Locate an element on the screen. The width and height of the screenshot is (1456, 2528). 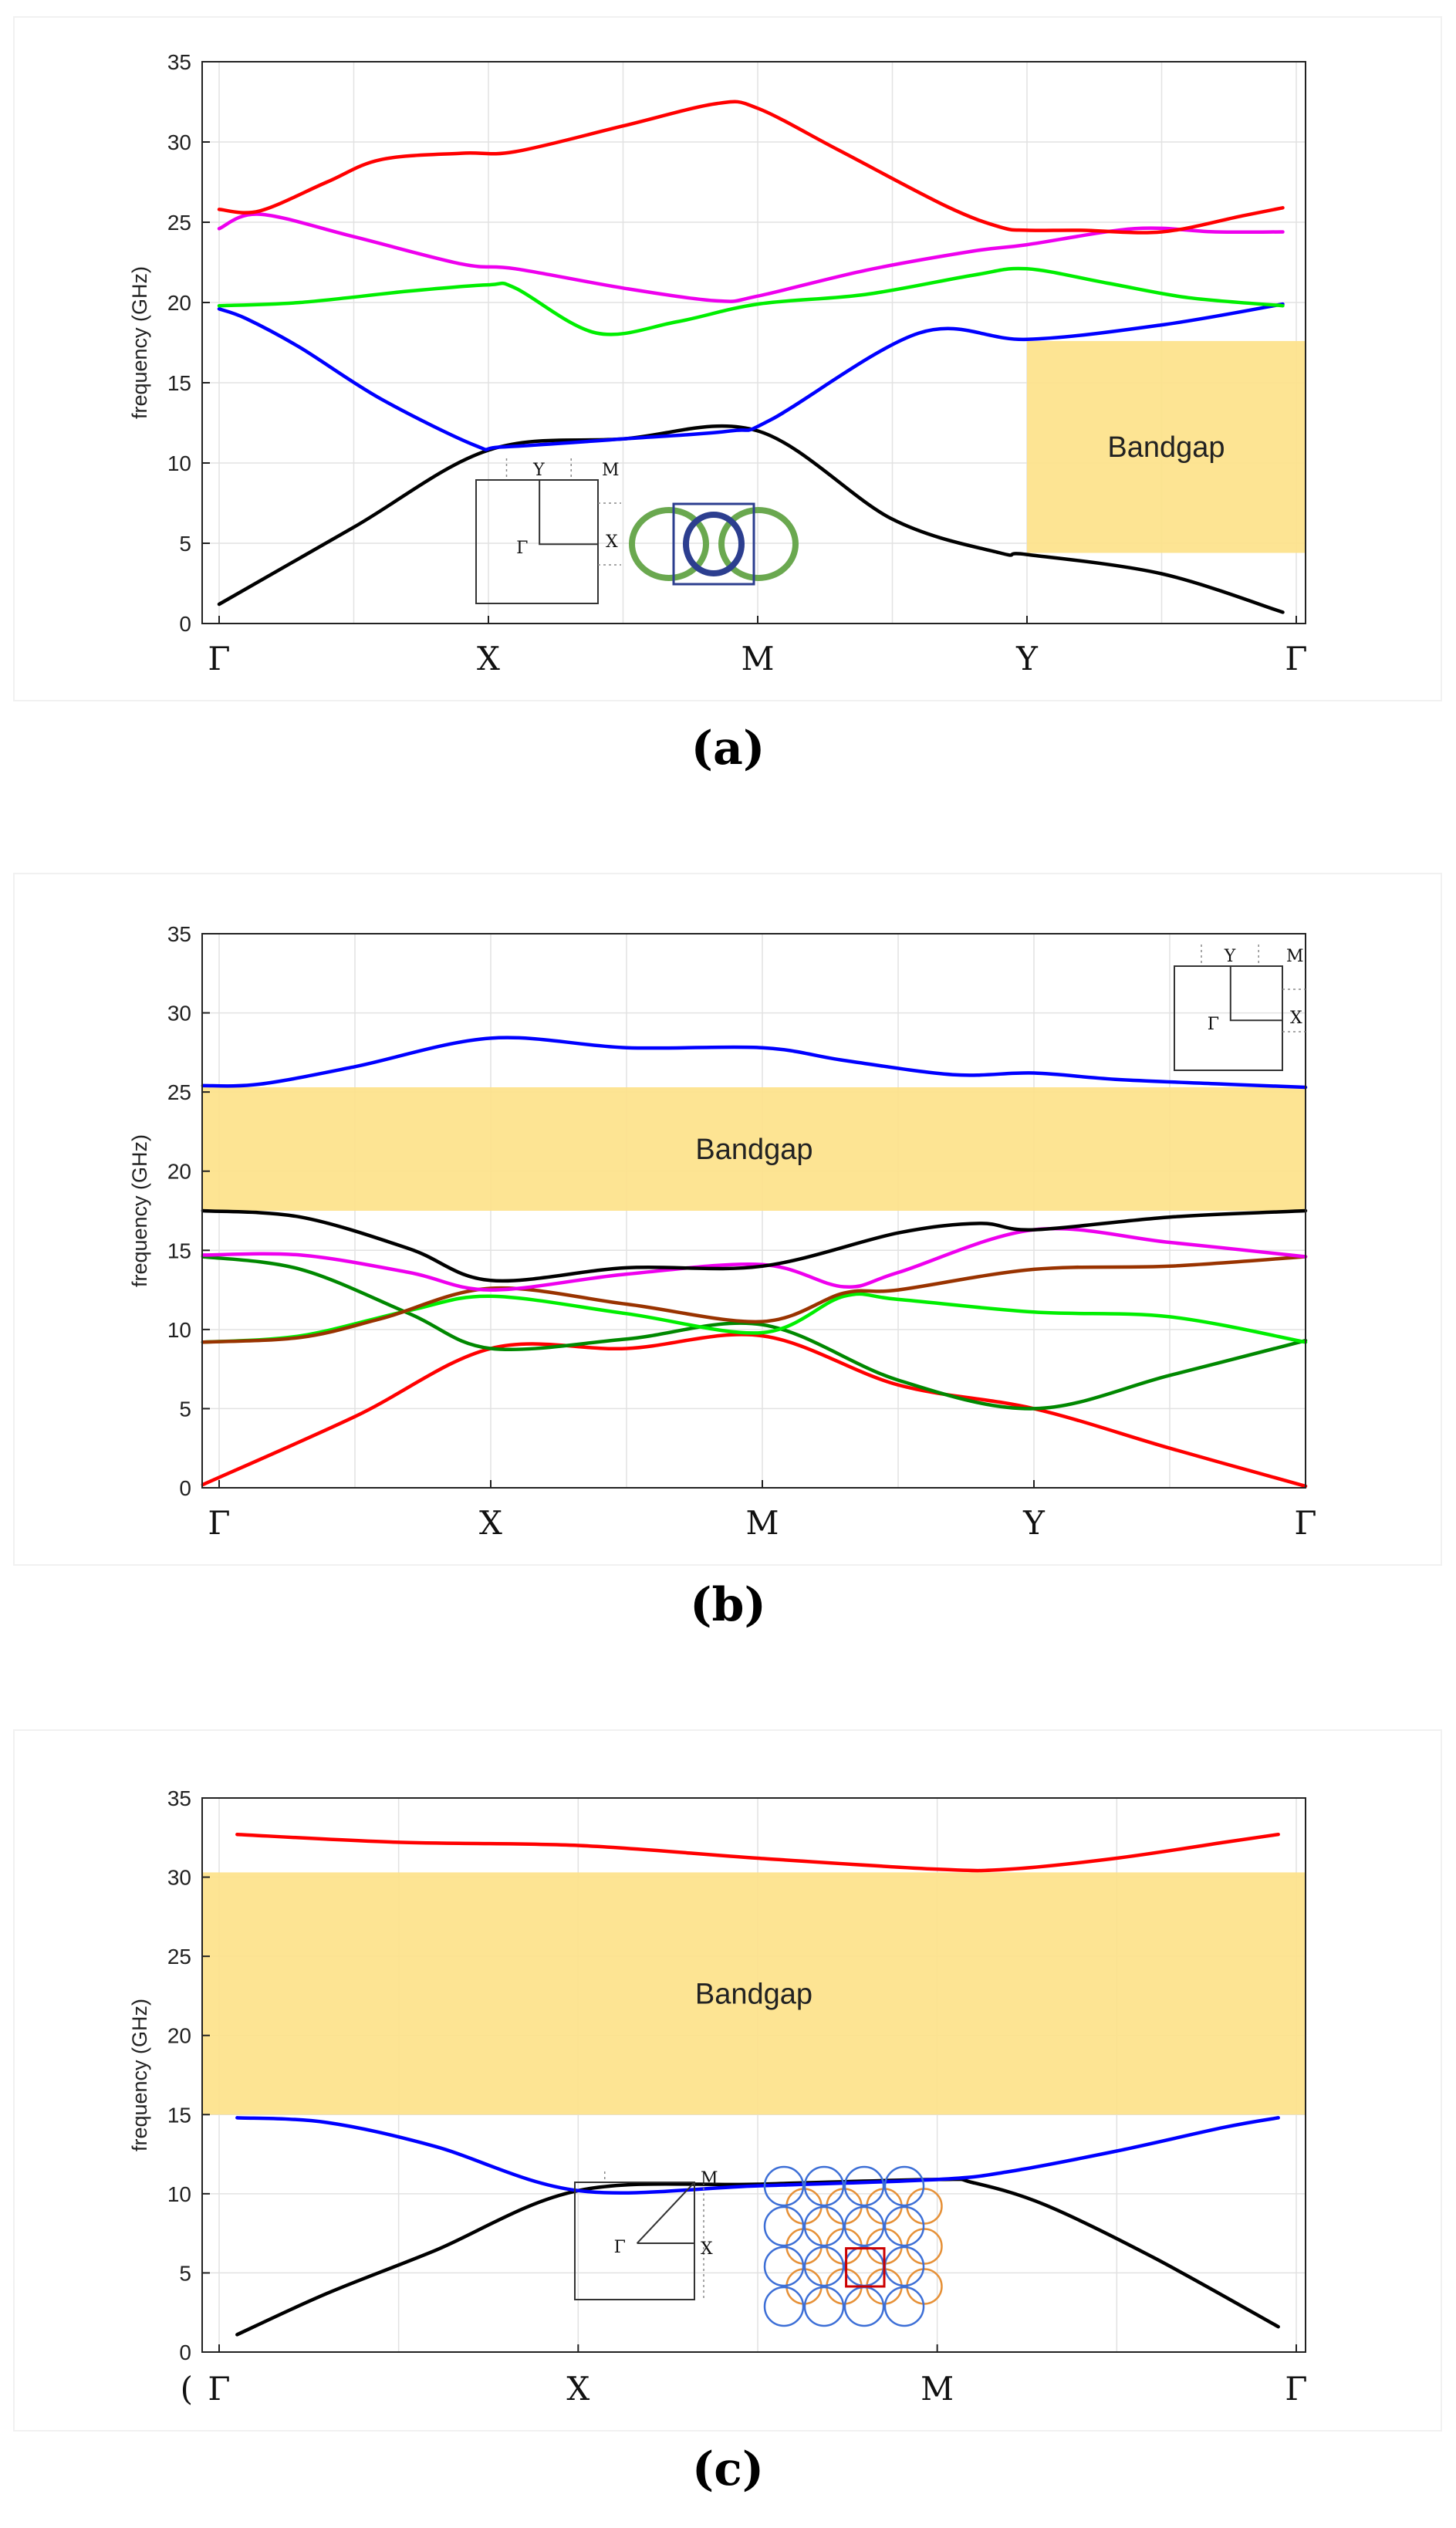
ring-center is located at coordinates (714, 544).